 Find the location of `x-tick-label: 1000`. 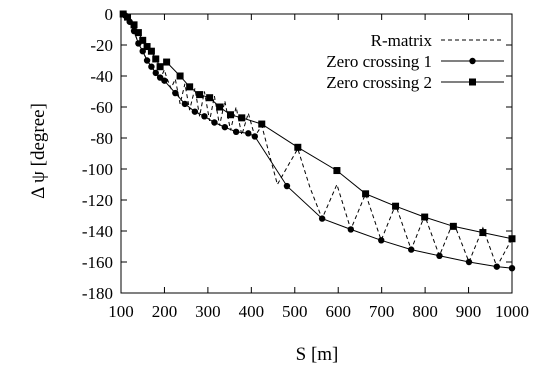

x-tick-label: 1000 is located at coordinates (512, 311).